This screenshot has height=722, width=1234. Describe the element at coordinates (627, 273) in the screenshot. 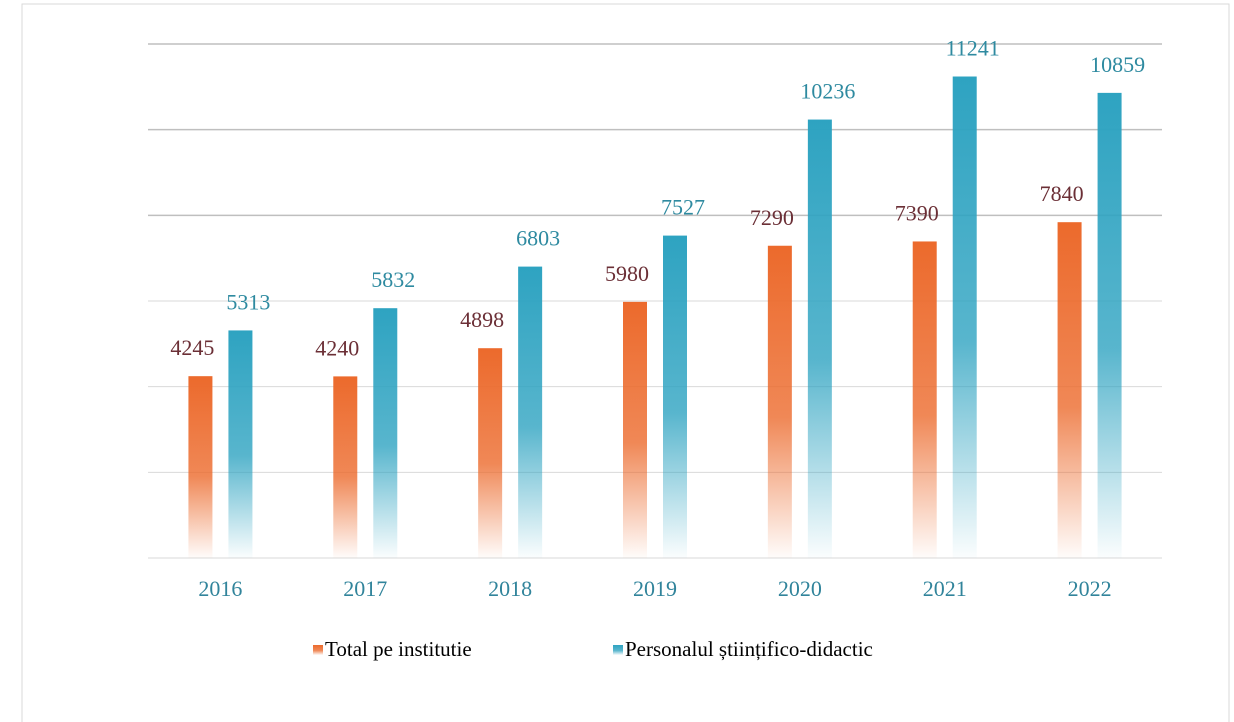

I see `data-label: 5980` at that location.